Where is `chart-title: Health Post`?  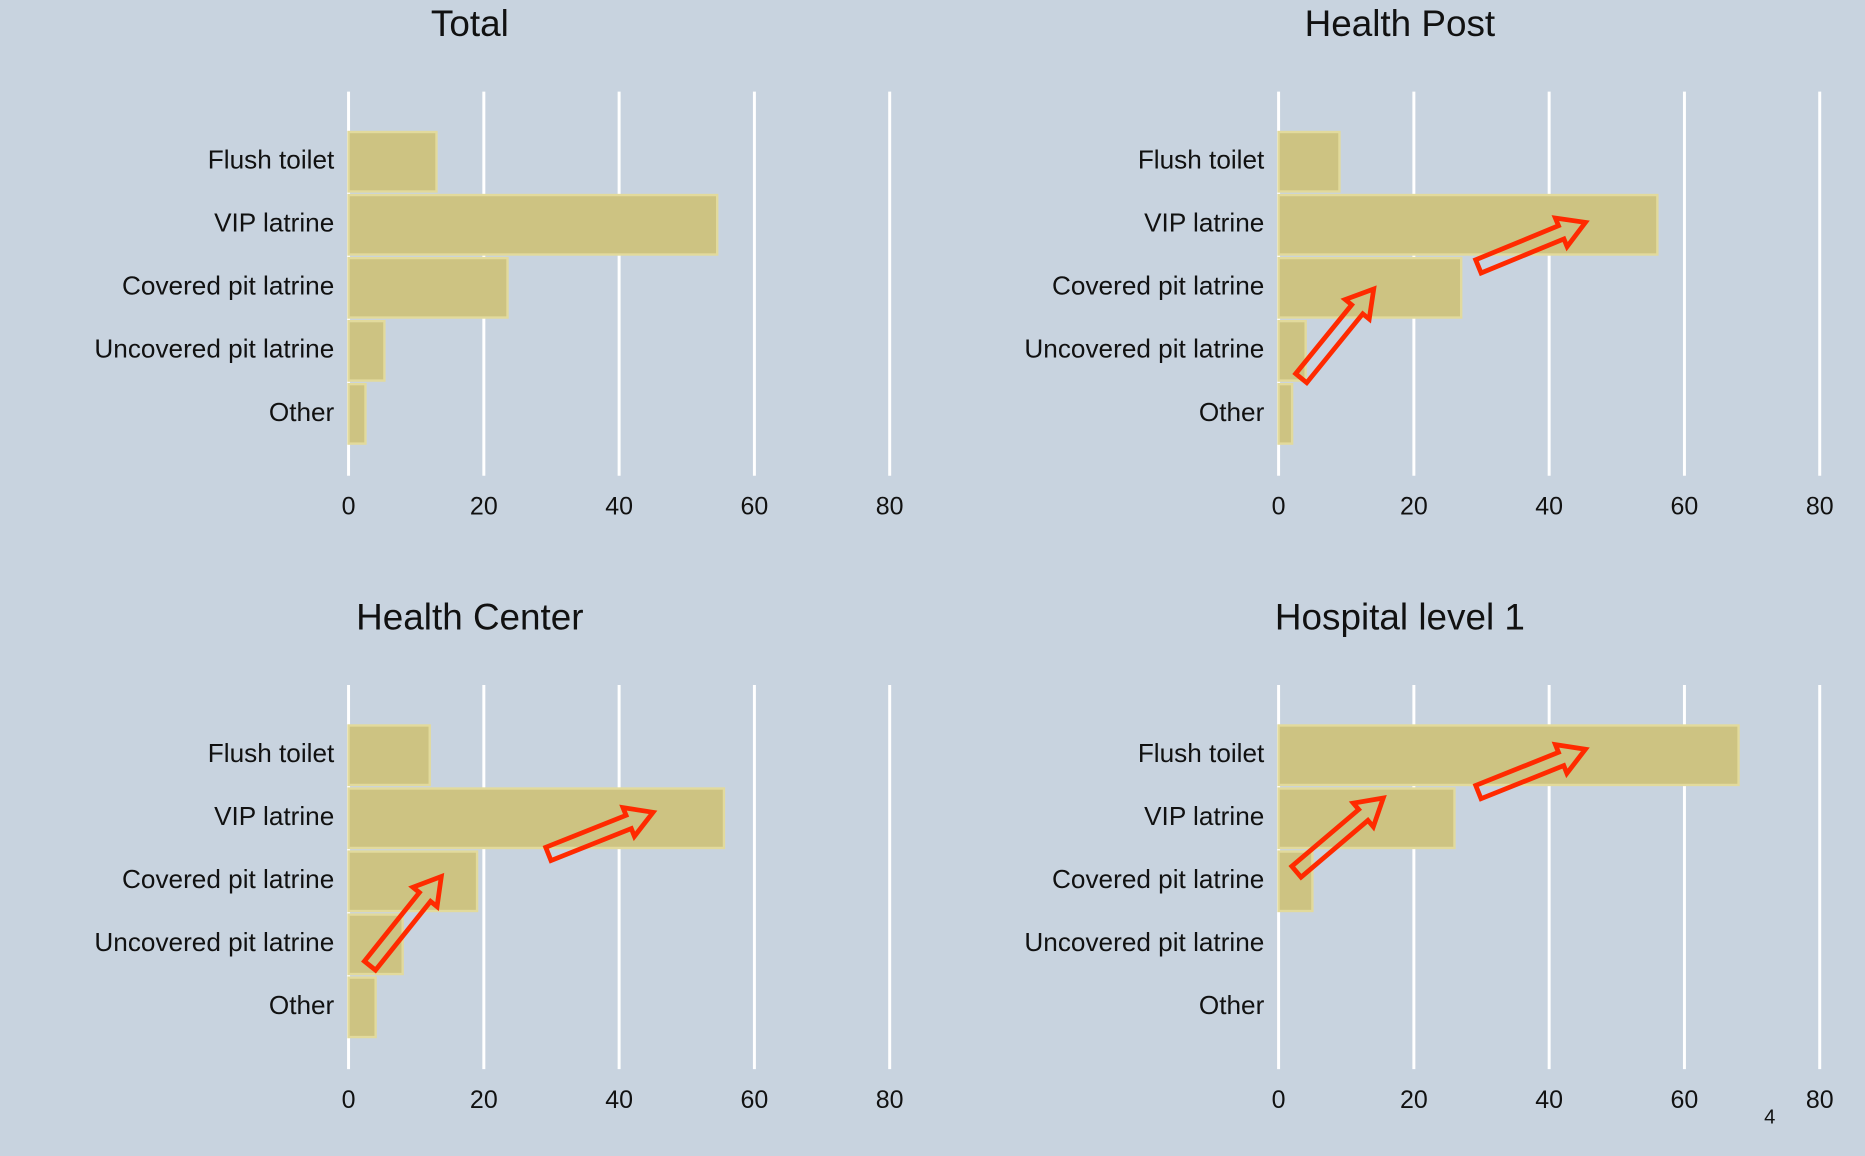 chart-title: Health Post is located at coordinates (1400, 23).